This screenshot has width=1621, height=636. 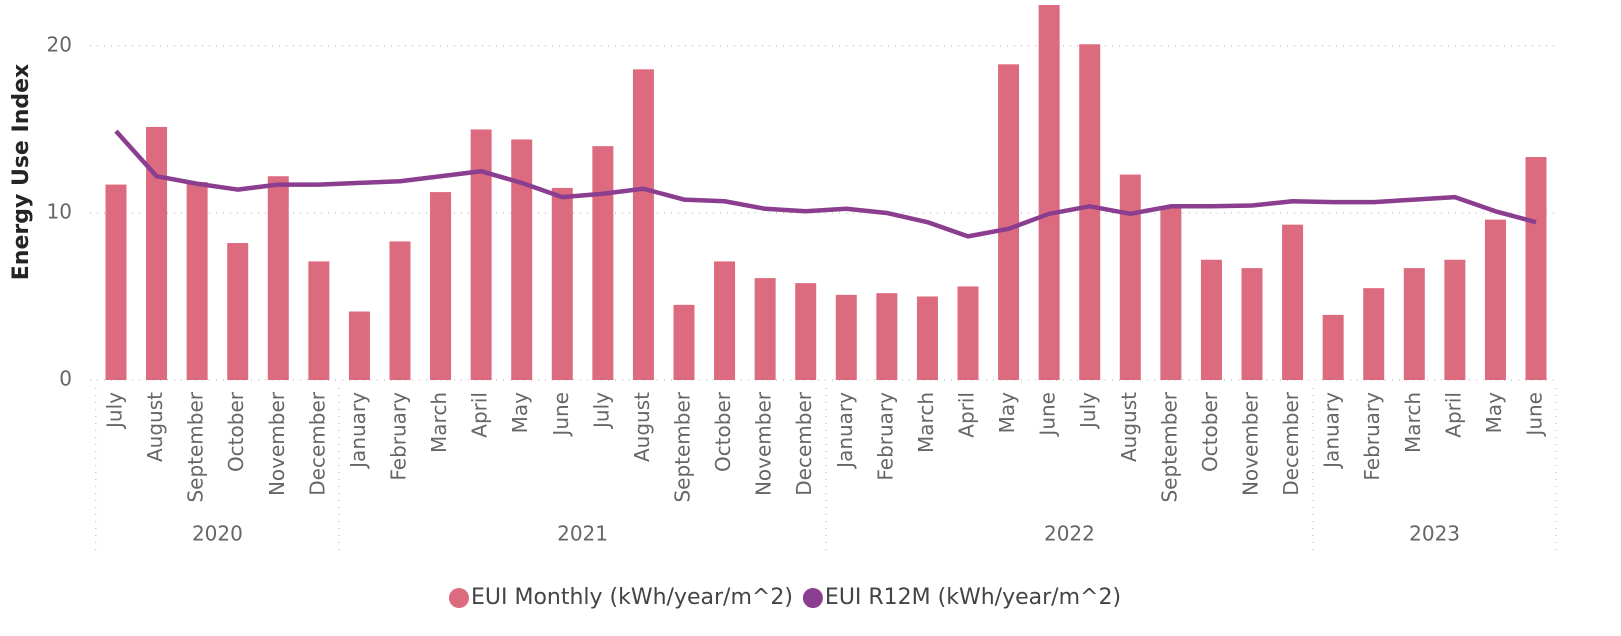 What do you see at coordinates (632, 597) in the screenshot?
I see `legend-label: EUI Monthly (kWh/year/m^2)` at bounding box center [632, 597].